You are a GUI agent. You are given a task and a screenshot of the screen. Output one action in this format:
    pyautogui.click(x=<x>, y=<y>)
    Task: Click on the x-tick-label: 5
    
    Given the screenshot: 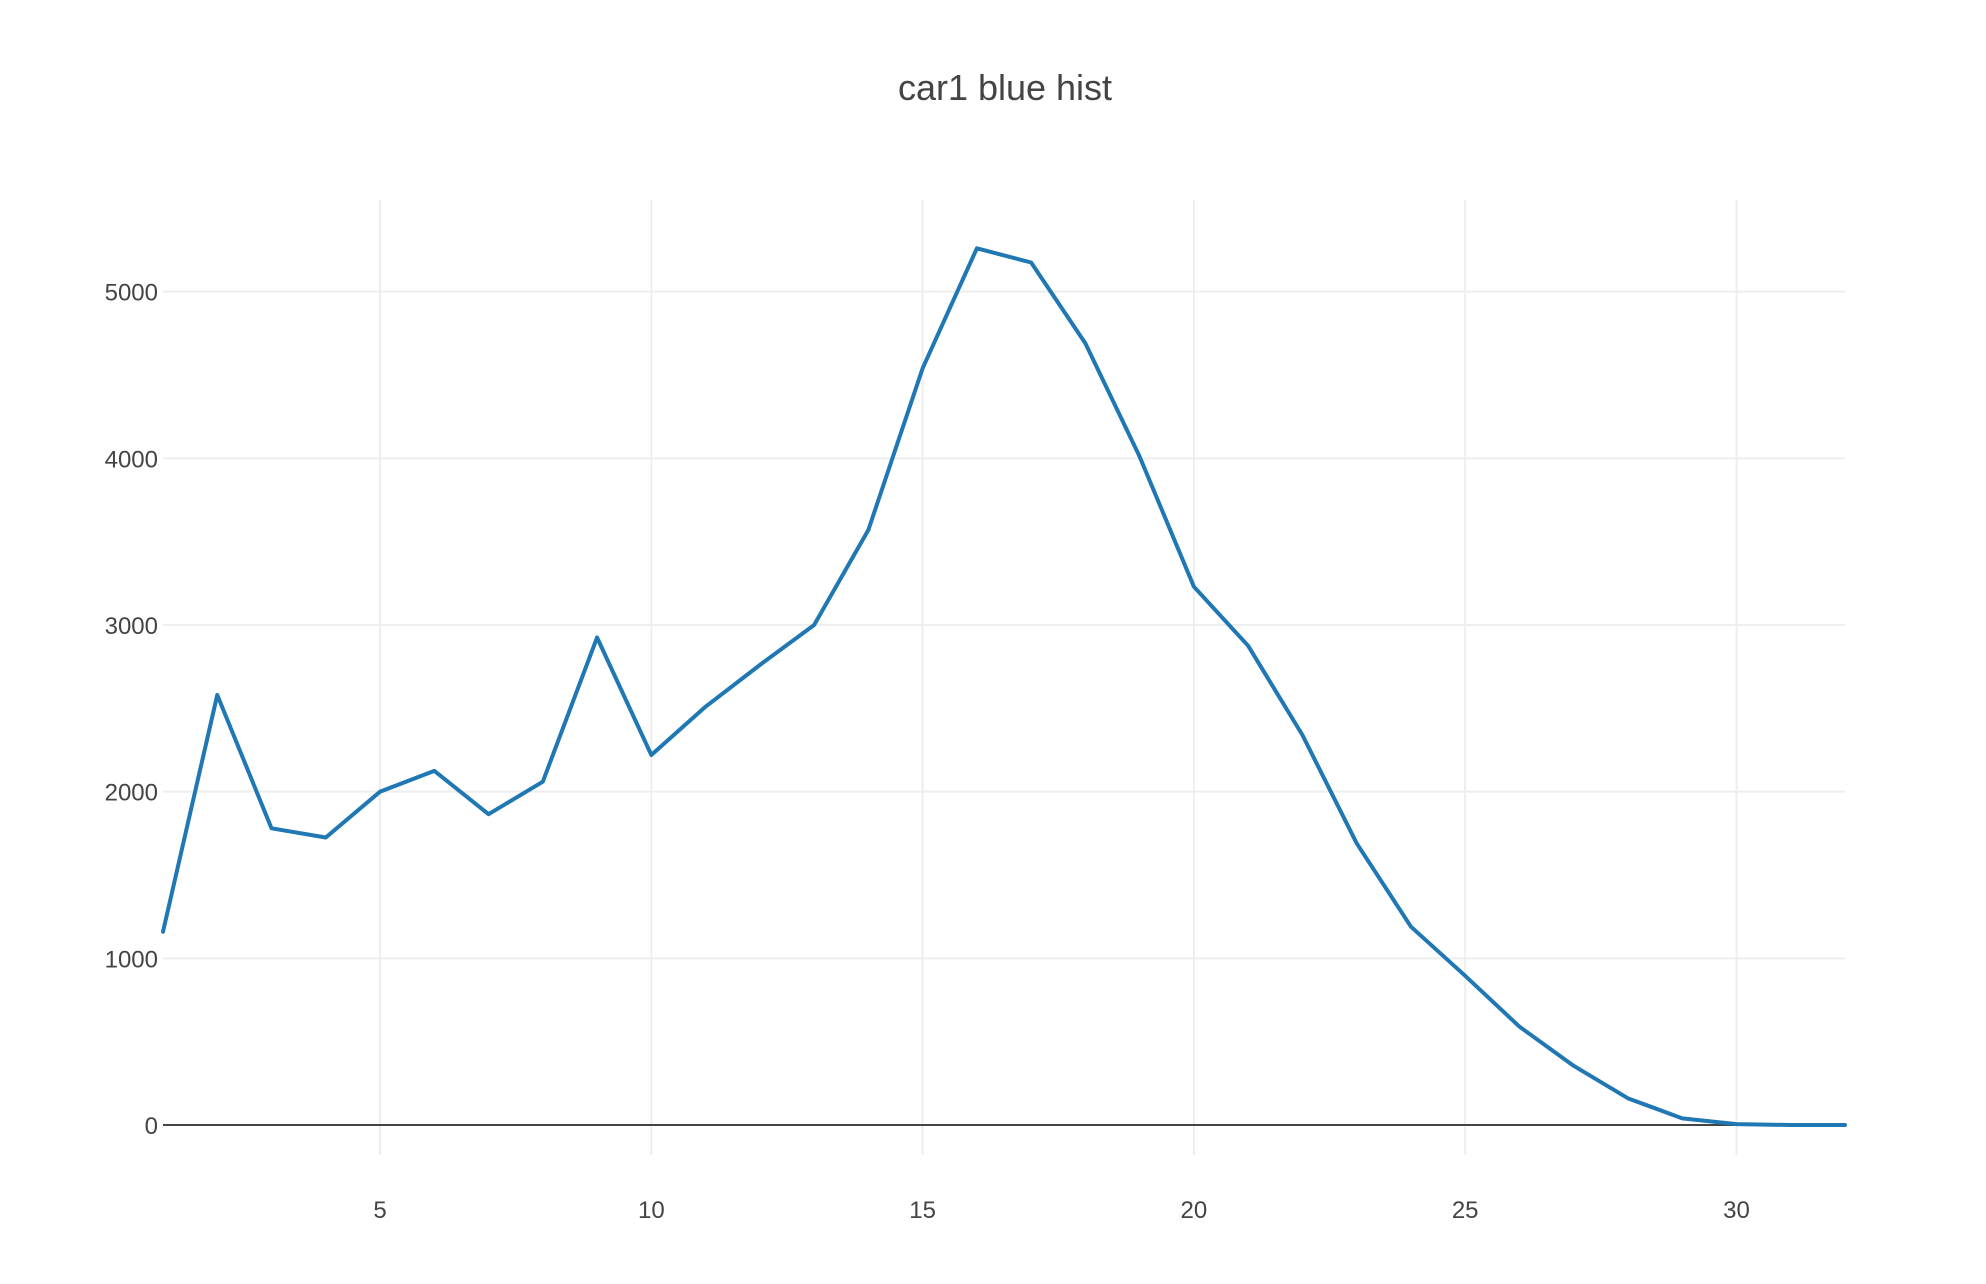 What is the action you would take?
    pyautogui.click(x=379, y=1210)
    